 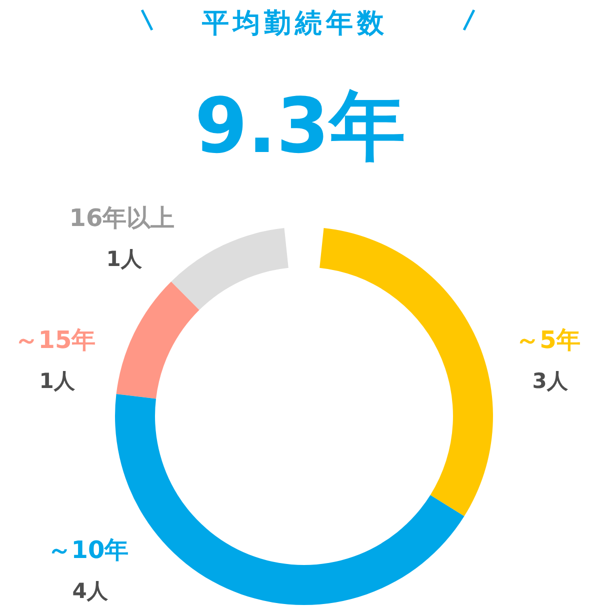 What do you see at coordinates (122, 218) in the screenshot?
I see `slice-label: 16年以上` at bounding box center [122, 218].